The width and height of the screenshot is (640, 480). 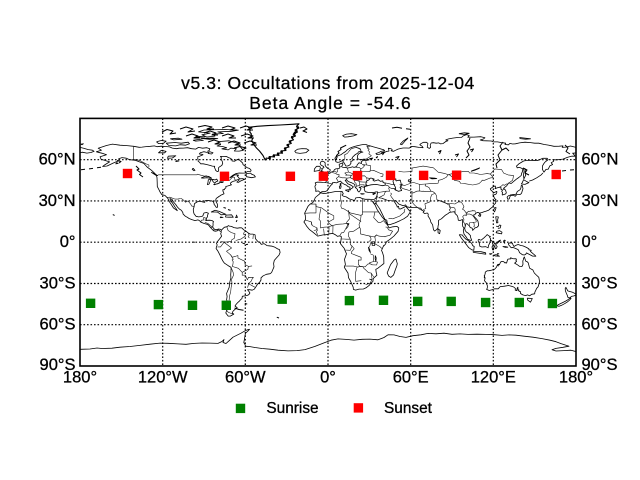 I want to click on svg-text: Sunrise, so click(x=292, y=408).